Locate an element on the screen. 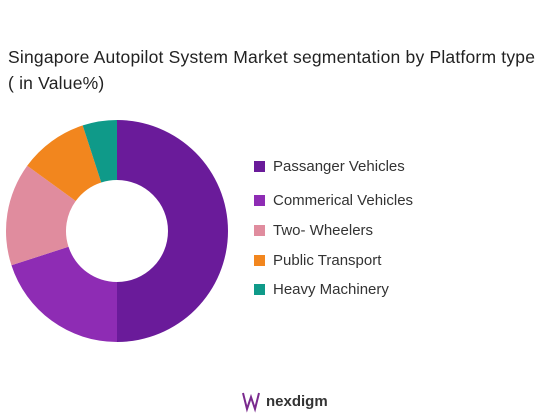 This screenshot has height=414, width=555. logo-text: nexdigm is located at coordinates (297, 401).